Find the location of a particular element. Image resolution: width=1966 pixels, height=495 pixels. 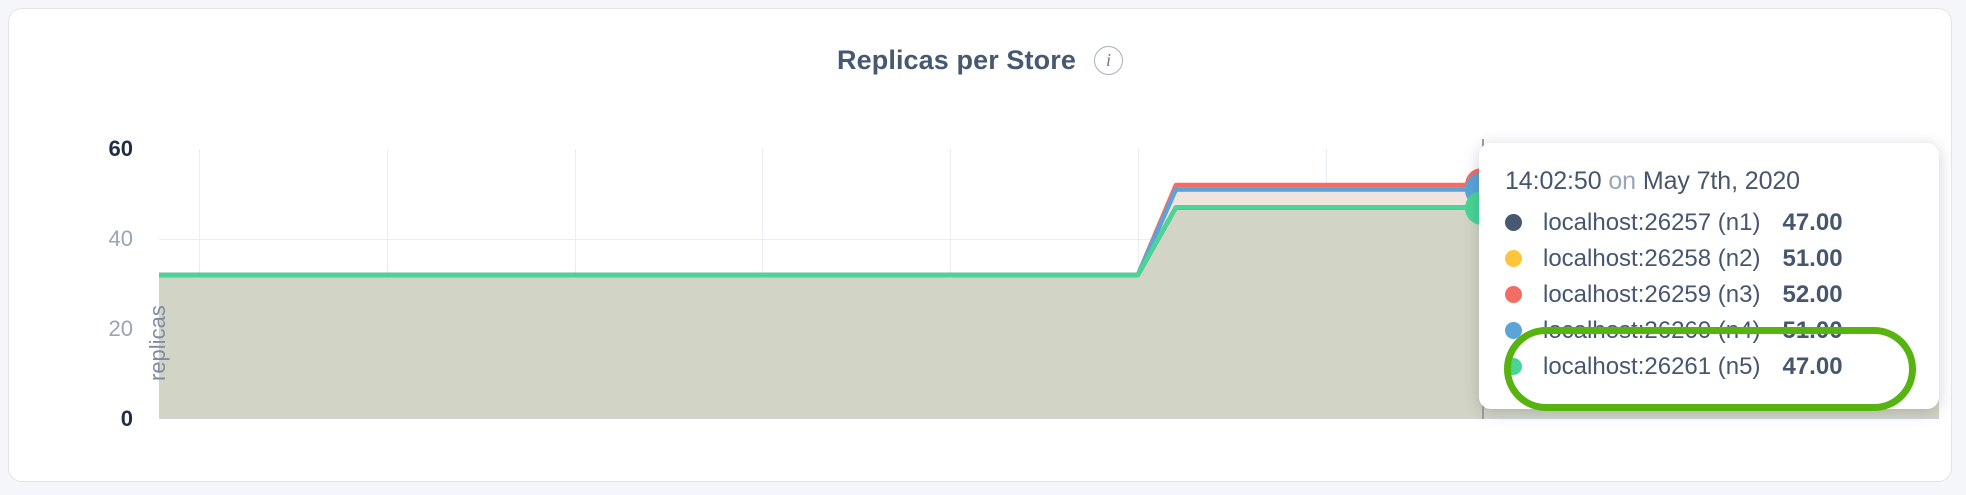

tooltip-series-label: localhost:26261 (n5) is located at coordinates (1652, 366).